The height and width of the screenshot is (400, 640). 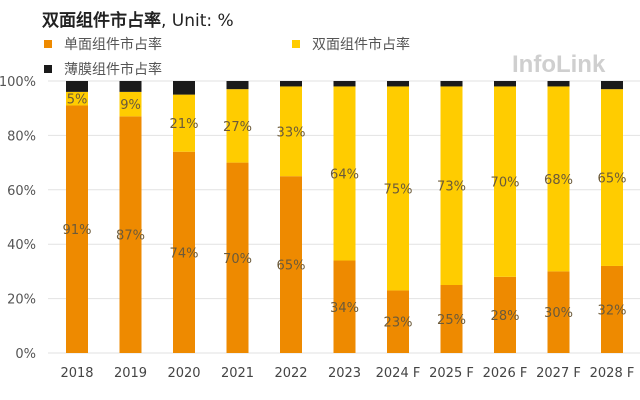 I want to click on data-label: 74%, so click(x=184, y=253).